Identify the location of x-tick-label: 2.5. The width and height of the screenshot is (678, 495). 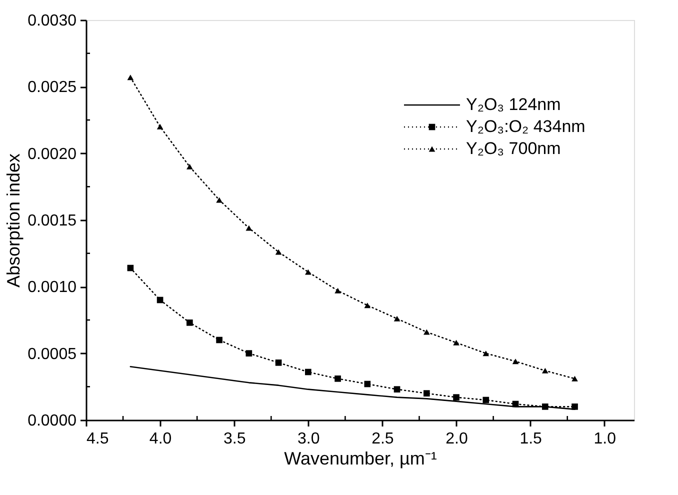
(383, 439).